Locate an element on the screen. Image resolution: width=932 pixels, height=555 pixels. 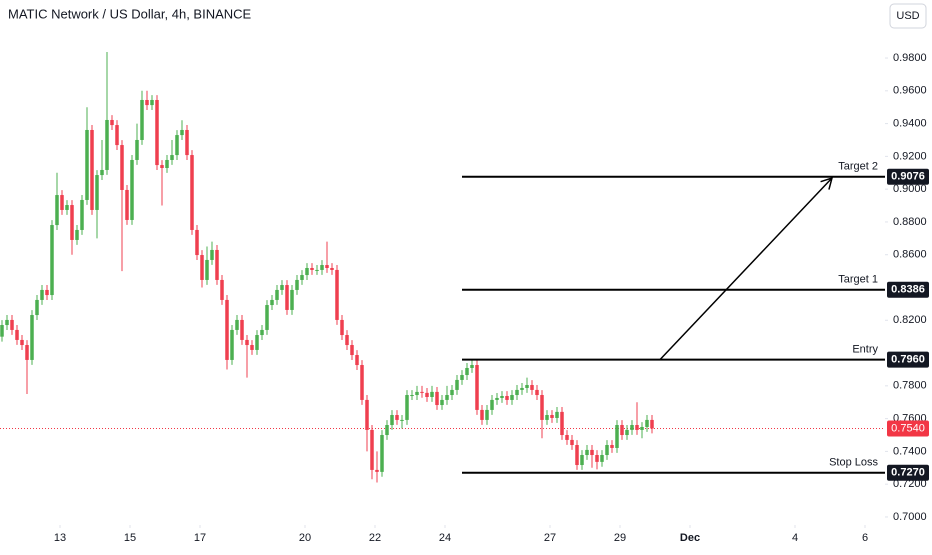
x-tick-label: 4 is located at coordinates (795, 538).